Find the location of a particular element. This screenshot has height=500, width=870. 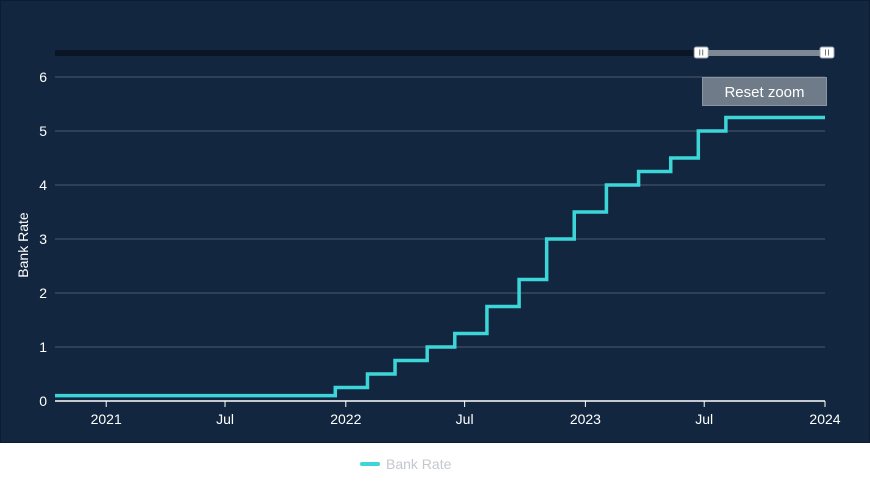

y-tick-label: 2 is located at coordinates (43, 293).